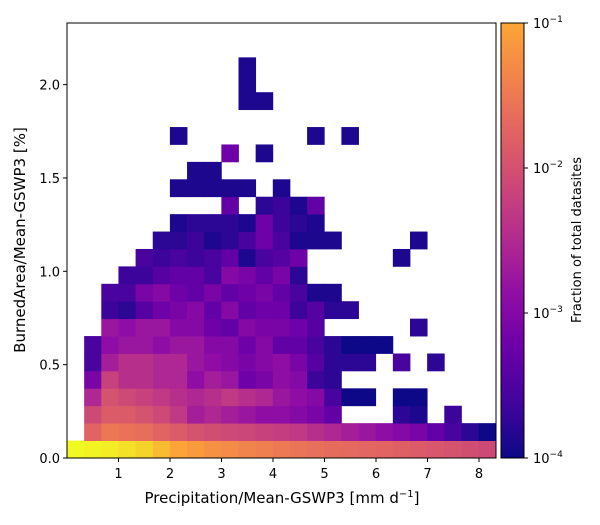 This screenshot has height=525, width=600. I want to click on colorbar-tick-label: 10−4, so click(548, 458).